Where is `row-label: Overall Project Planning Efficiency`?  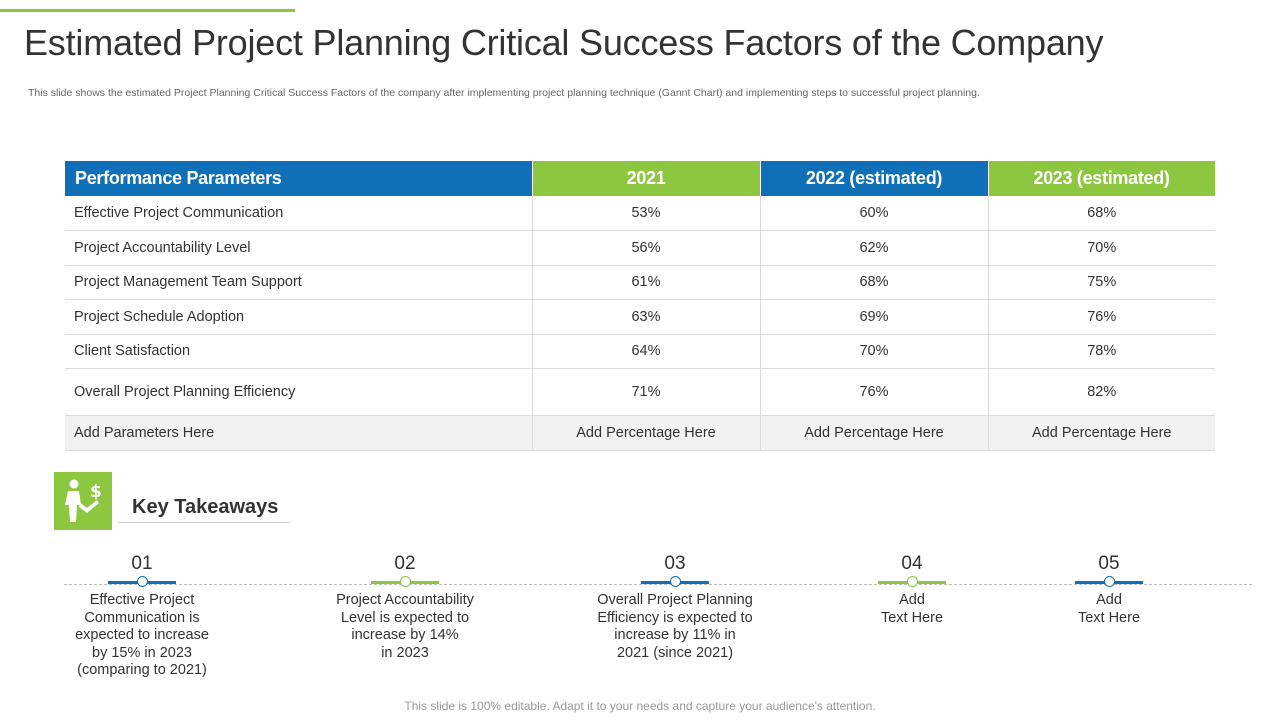
row-label: Overall Project Planning Efficiency is located at coordinates (299, 392).